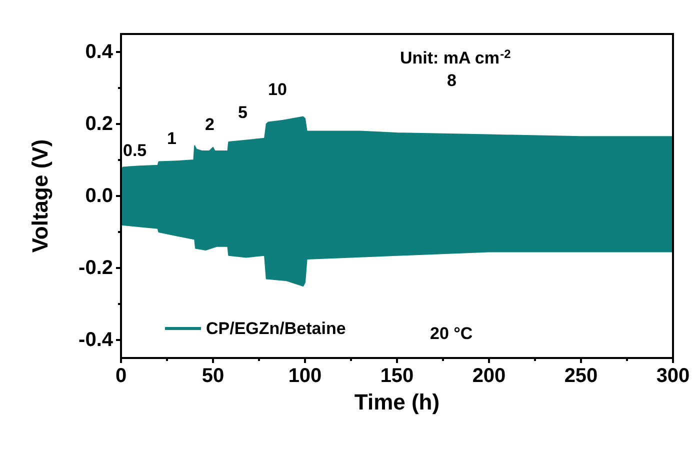  I want to click on annotation: 1, so click(171, 138).